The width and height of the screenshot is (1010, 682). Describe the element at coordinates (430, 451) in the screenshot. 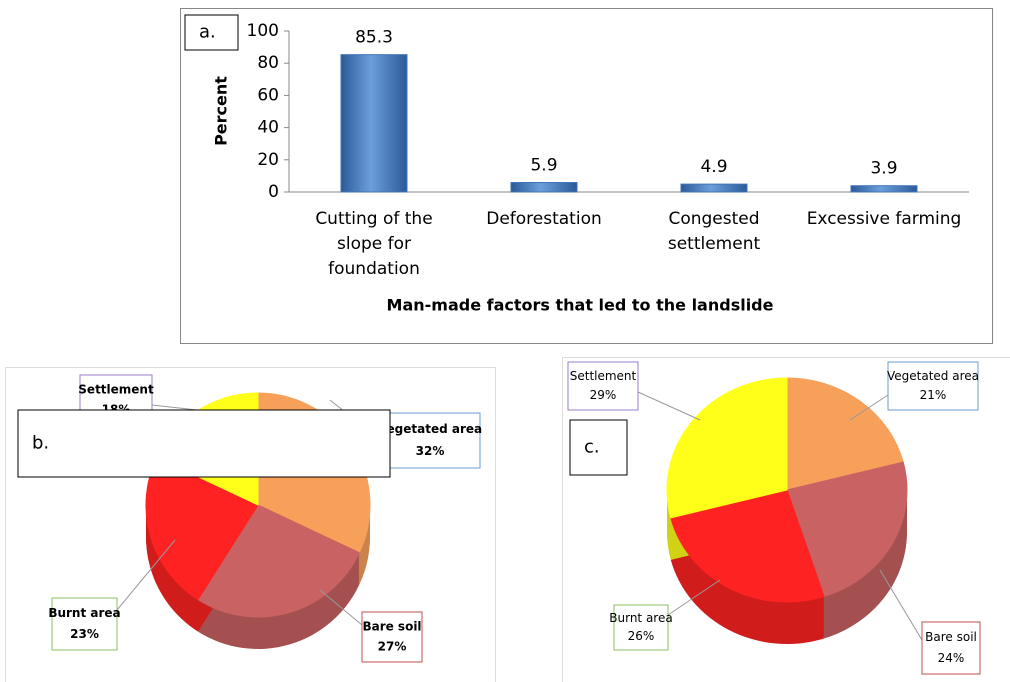

I see `callout-value: 32%` at that location.